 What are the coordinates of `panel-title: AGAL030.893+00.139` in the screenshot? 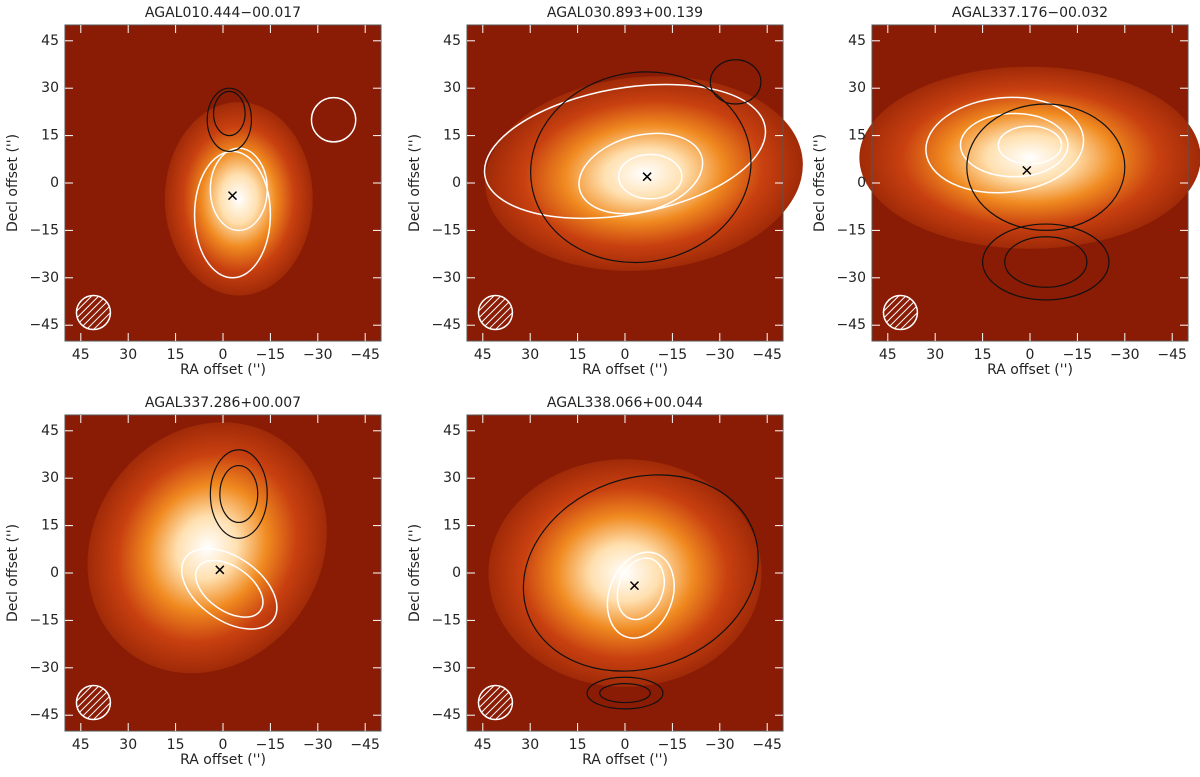 It's located at (625, 13).